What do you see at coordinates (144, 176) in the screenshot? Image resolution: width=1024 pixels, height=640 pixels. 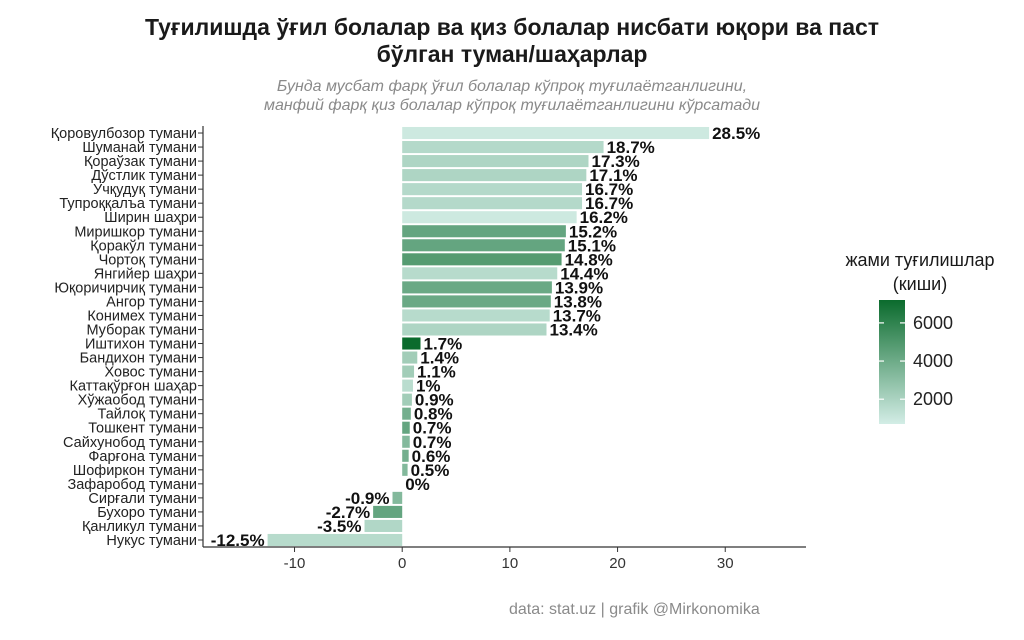 I see `y-tick-label: Дўстлик тумани` at bounding box center [144, 176].